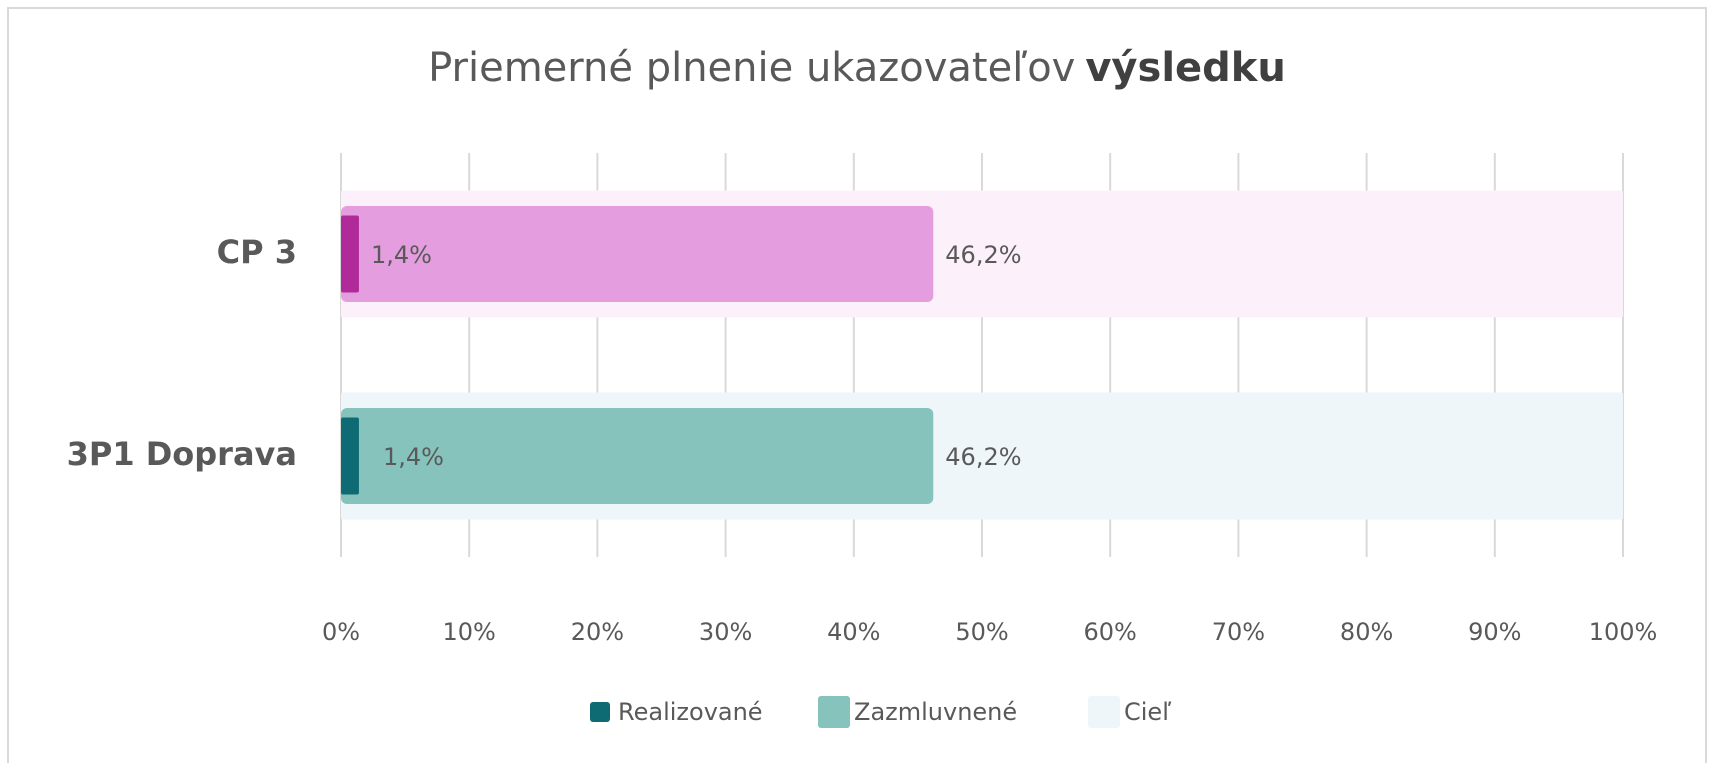 The width and height of the screenshot is (1714, 763). Describe the element at coordinates (1185, 68) in the screenshot. I see `title-emphasis: výsledku` at that location.